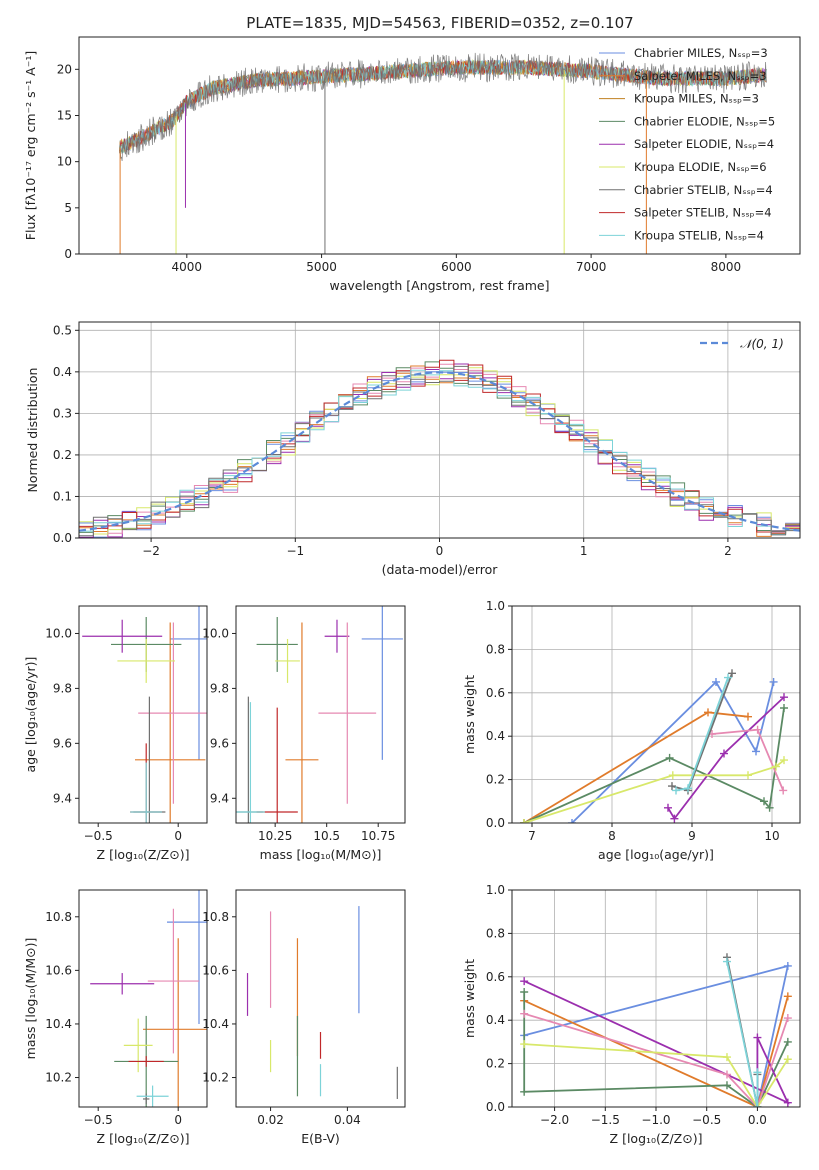  Describe the element at coordinates (771, 836) in the screenshot. I see `x-tick-label: 10` at that location.